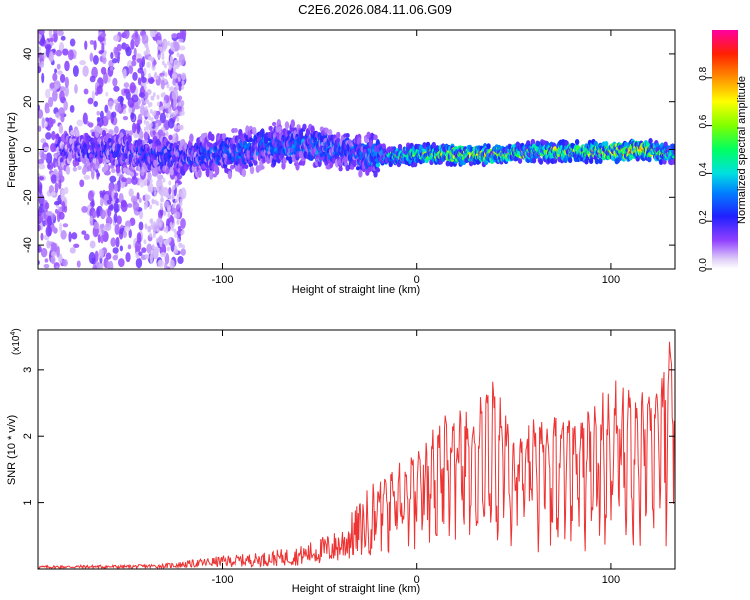  What do you see at coordinates (703, 73) in the screenshot?
I see `colorbar-tick-label: 0.8` at bounding box center [703, 73].